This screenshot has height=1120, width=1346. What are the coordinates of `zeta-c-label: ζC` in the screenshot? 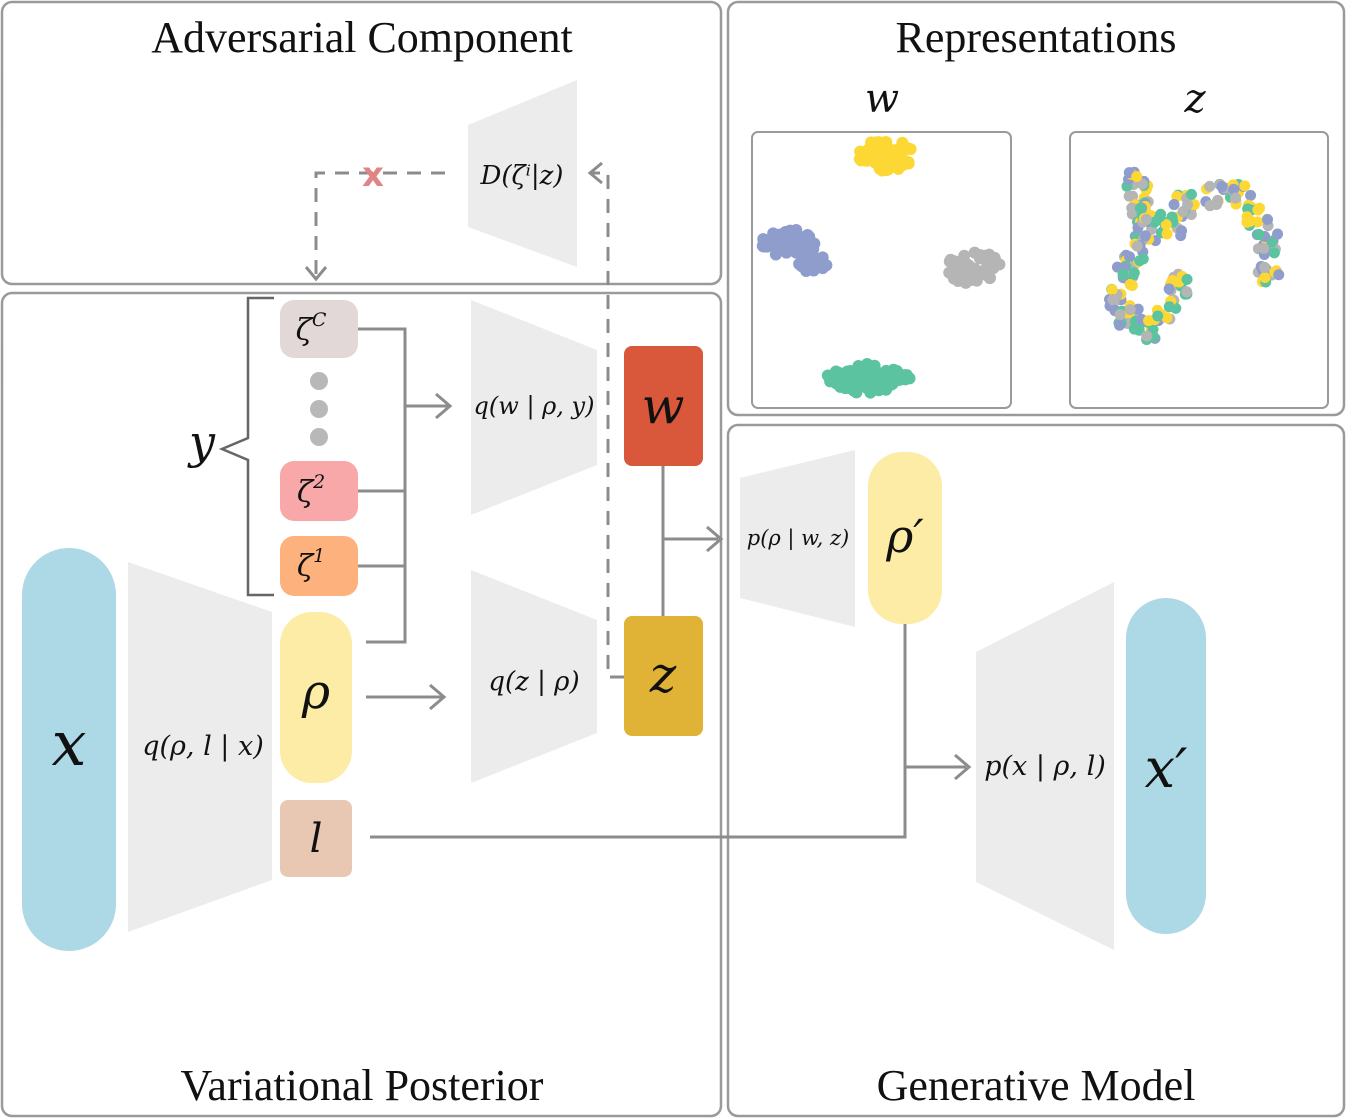 It's located at (311, 328).